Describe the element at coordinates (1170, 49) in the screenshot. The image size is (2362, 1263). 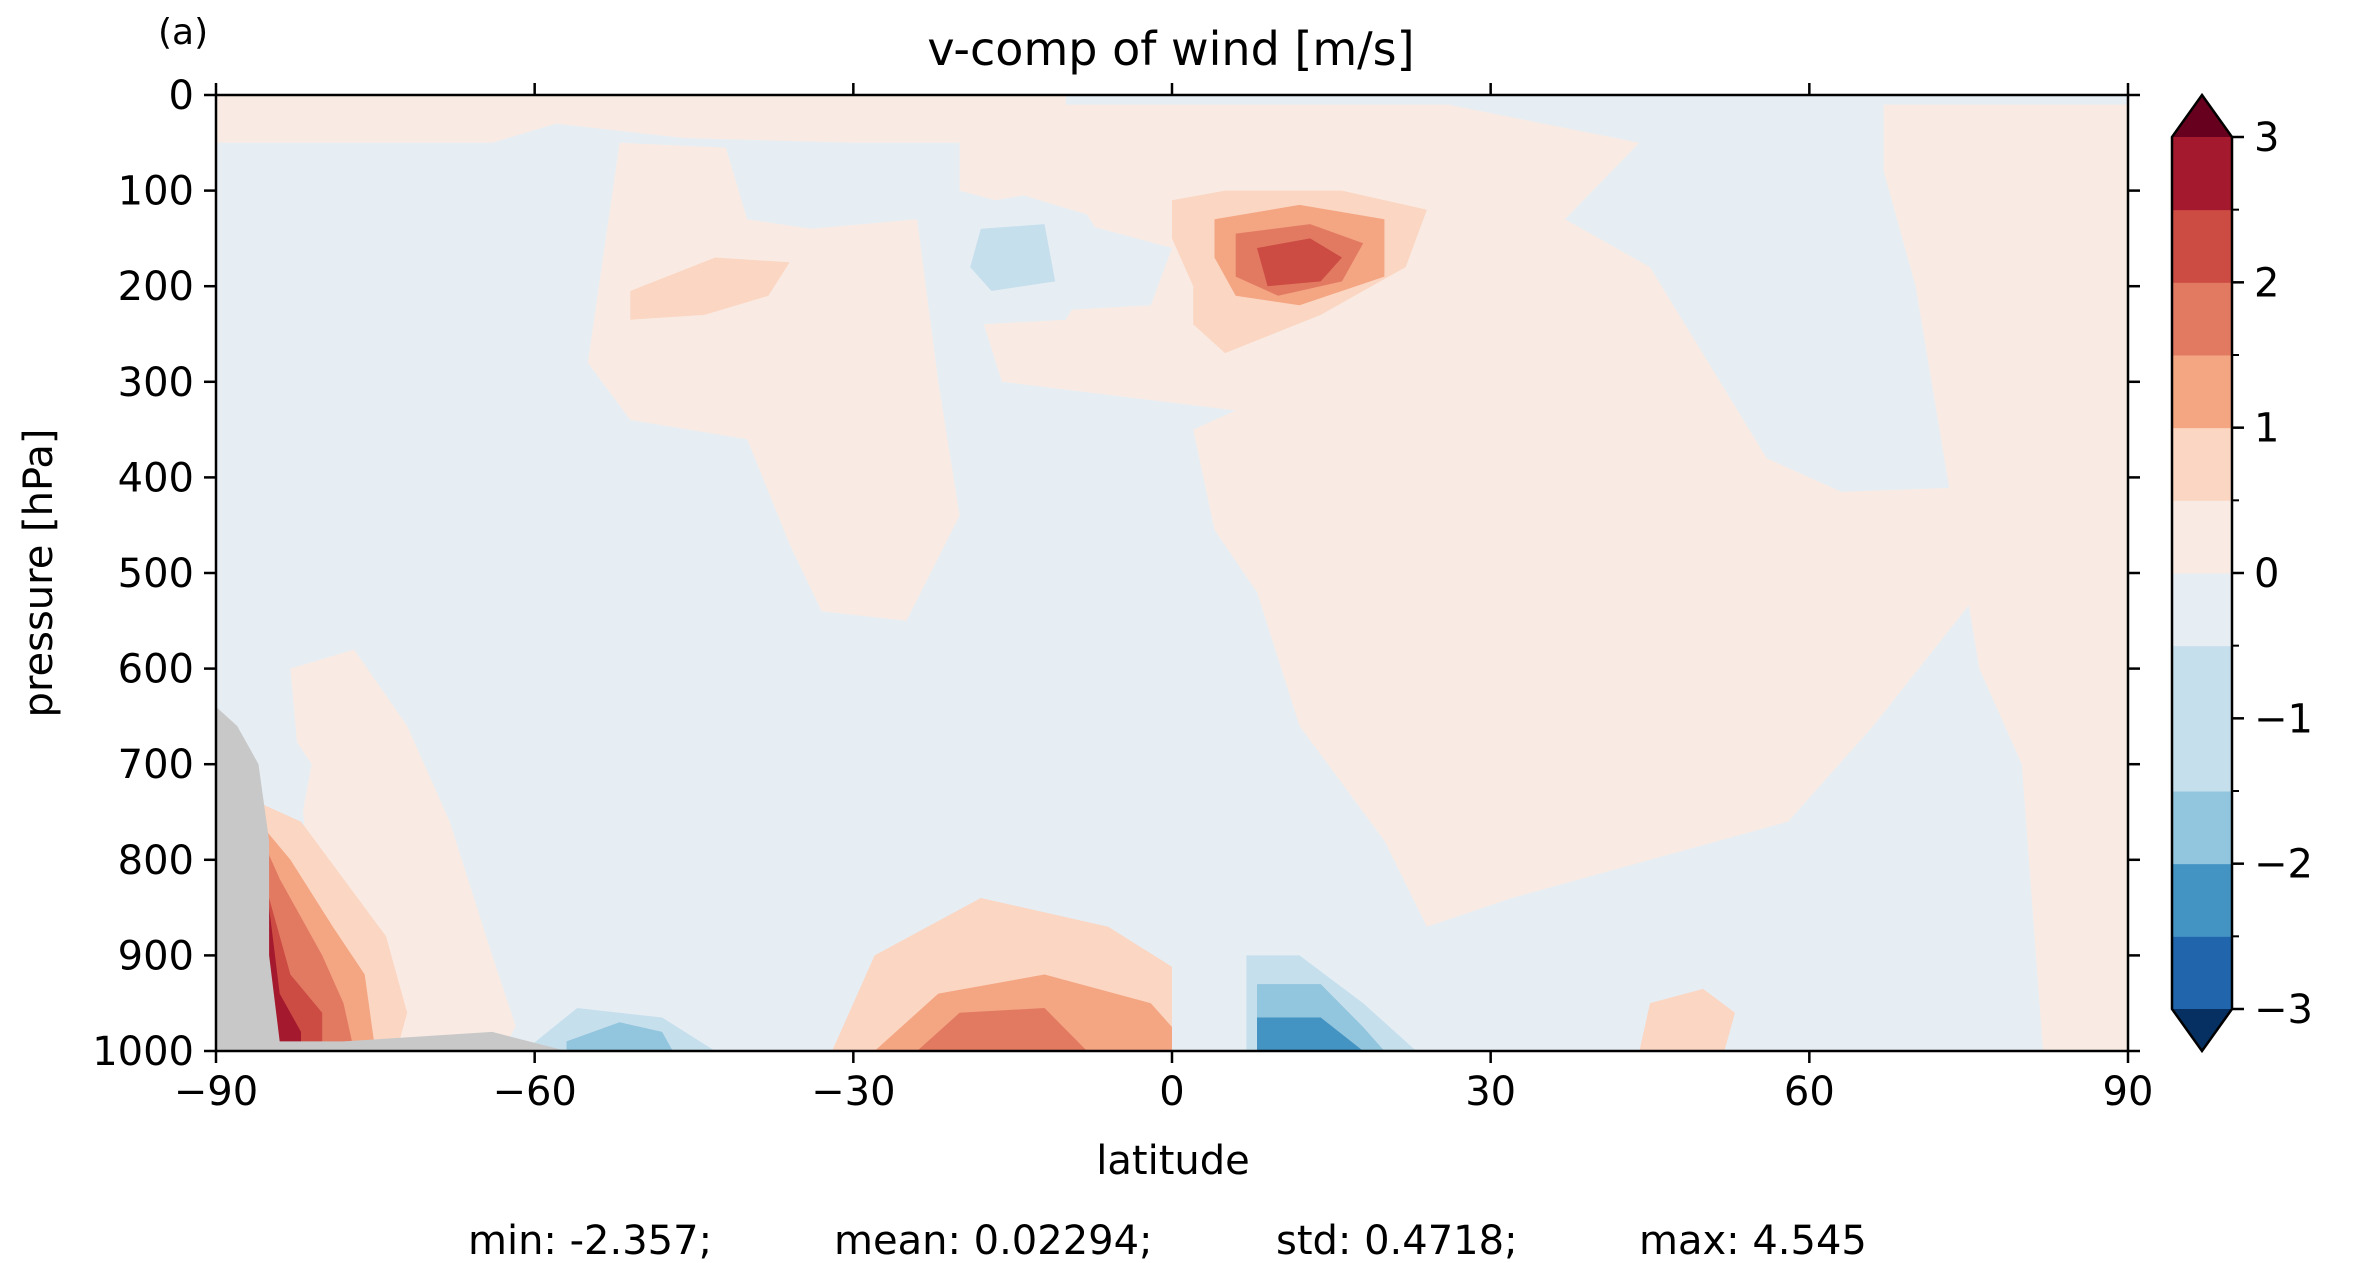
I see `chart-title: v-comp of wind [m/s]` at that location.